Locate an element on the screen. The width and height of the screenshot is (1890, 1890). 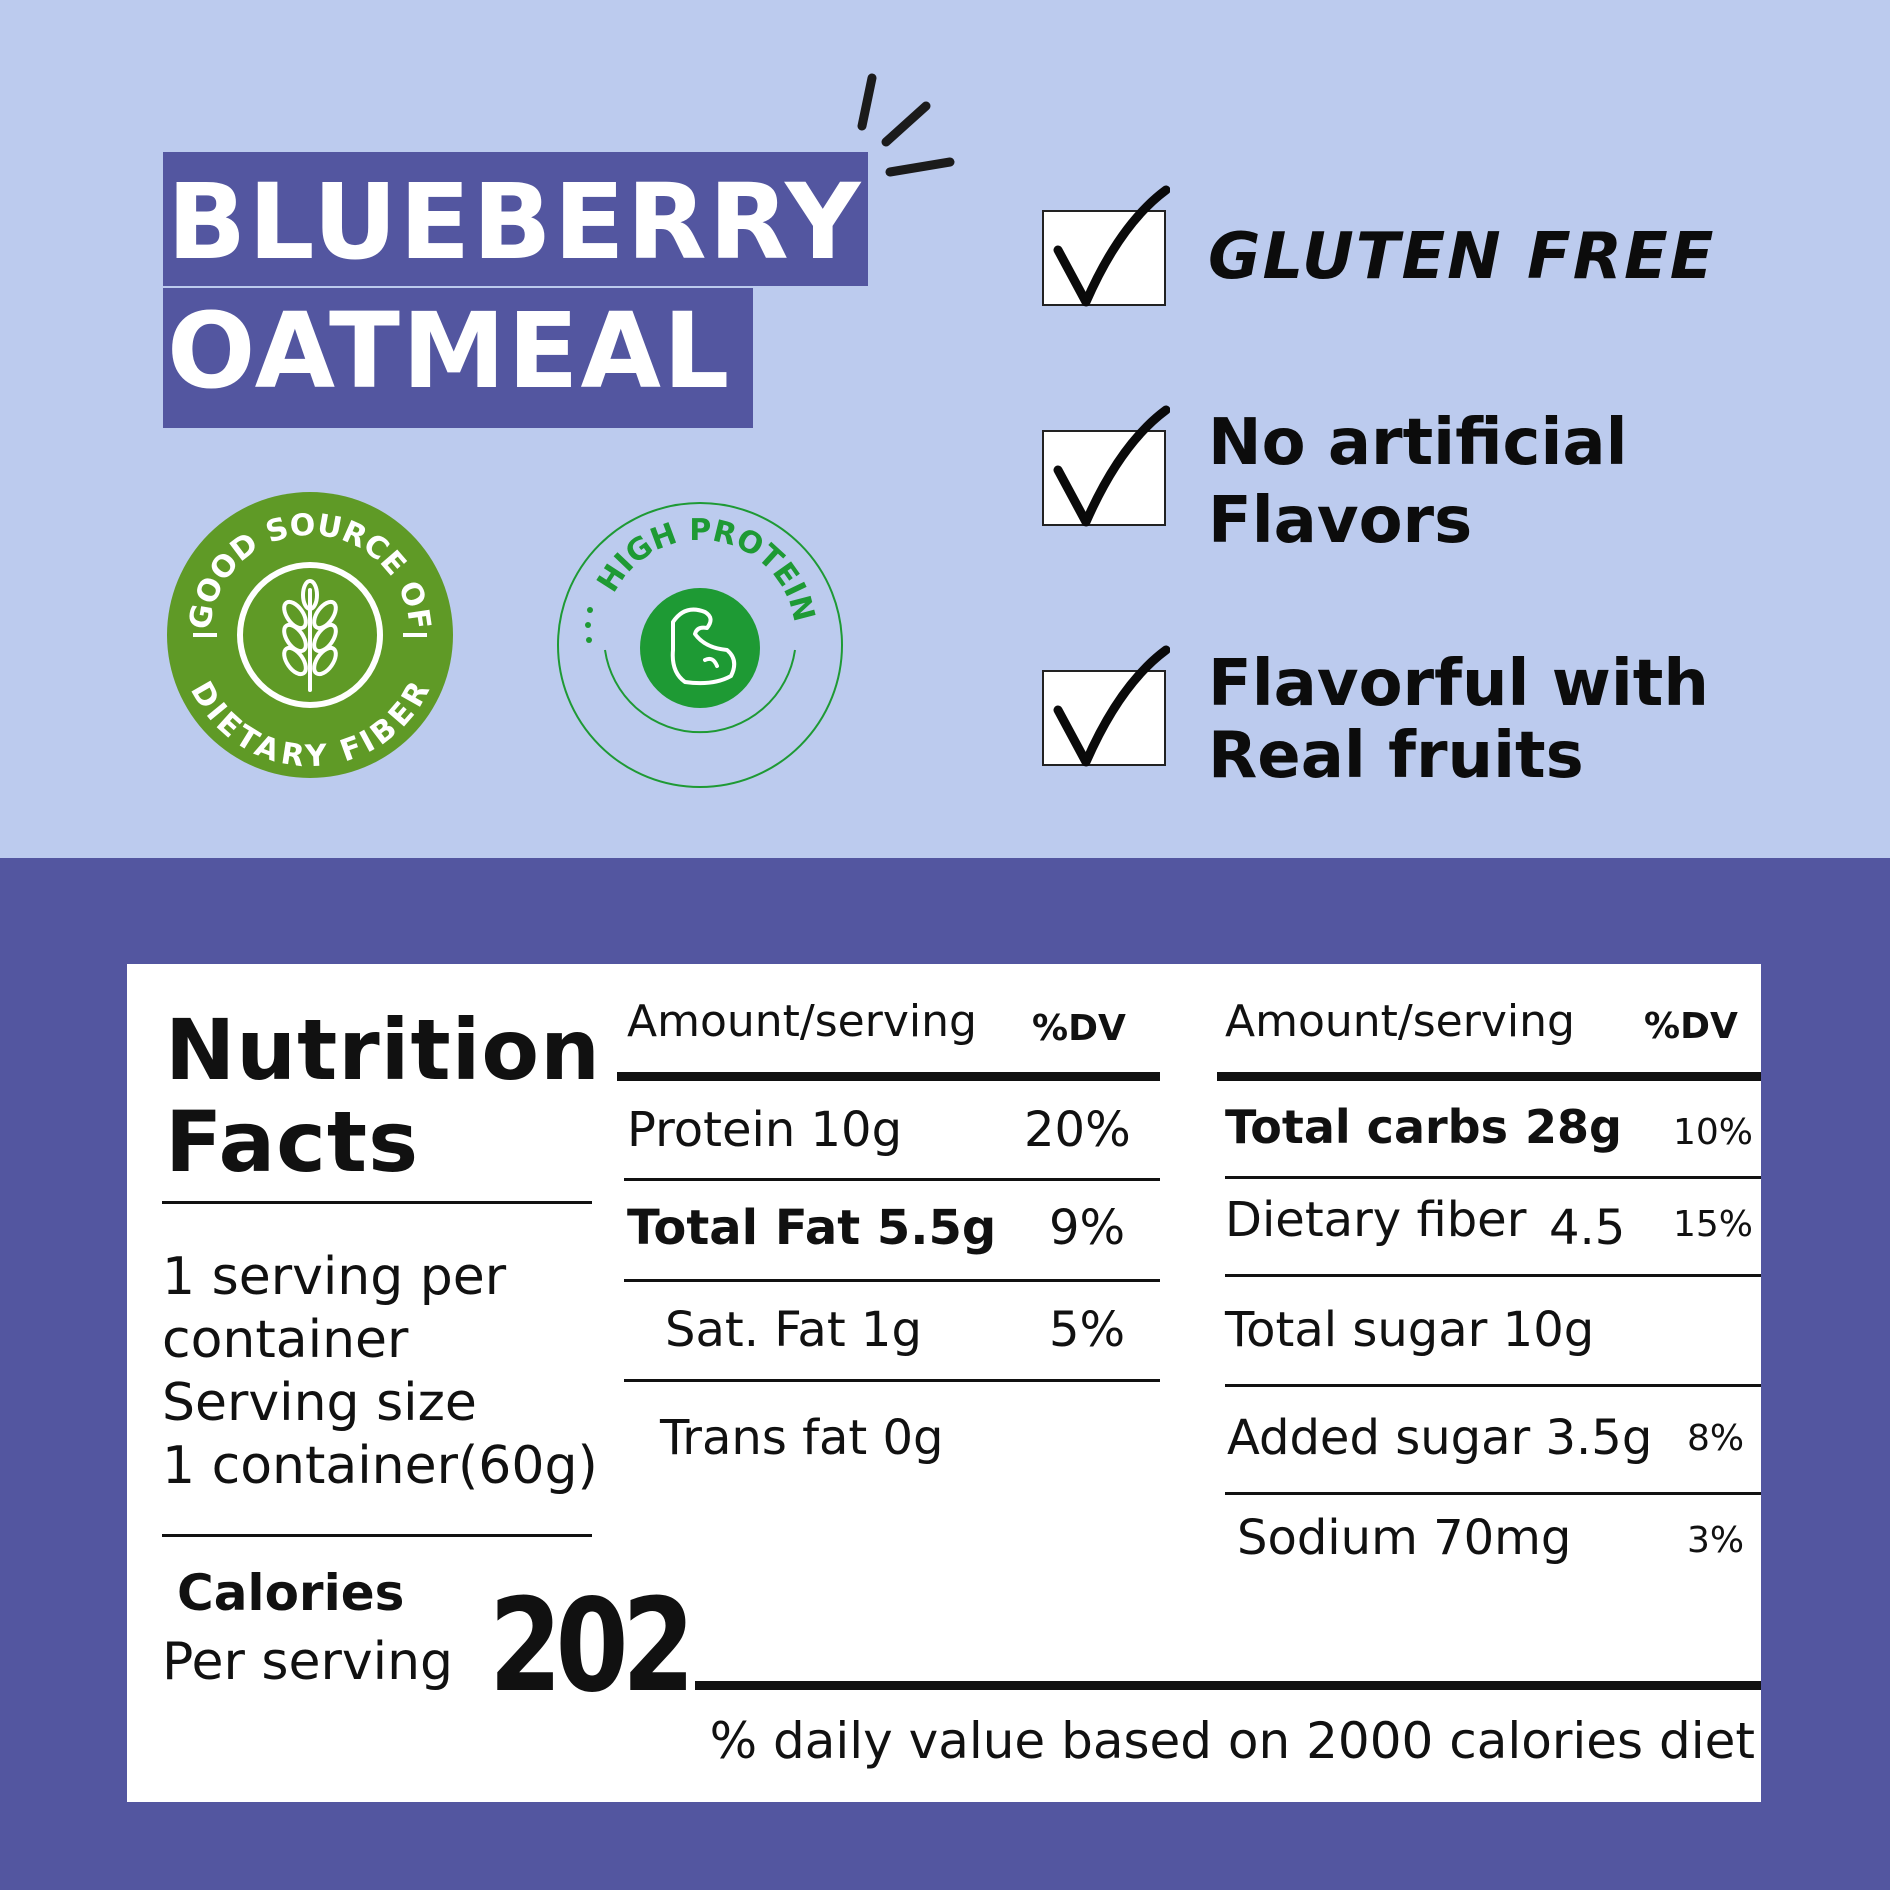
nutrition-title-line2: Facts is located at coordinates (292, 1142).